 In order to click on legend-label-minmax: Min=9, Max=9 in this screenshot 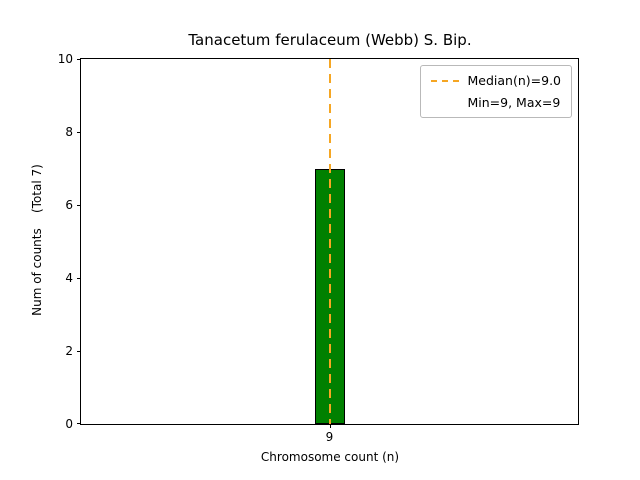, I will do `click(514, 102)`.